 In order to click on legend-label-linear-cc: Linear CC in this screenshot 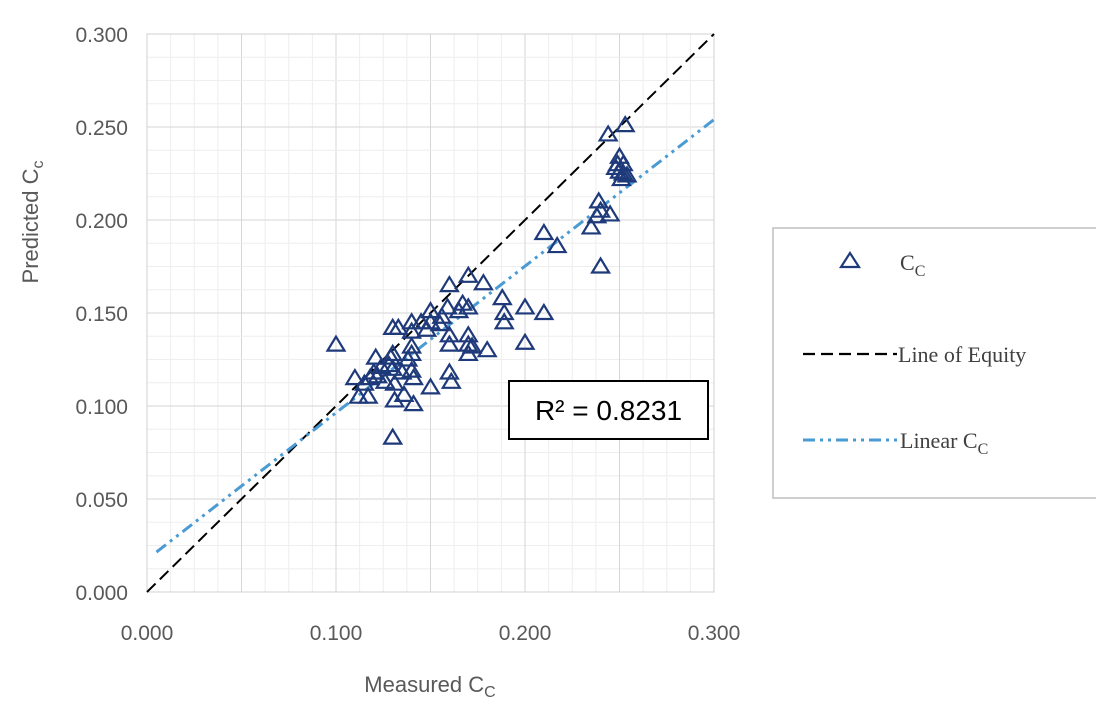, I will do `click(944, 443)`.